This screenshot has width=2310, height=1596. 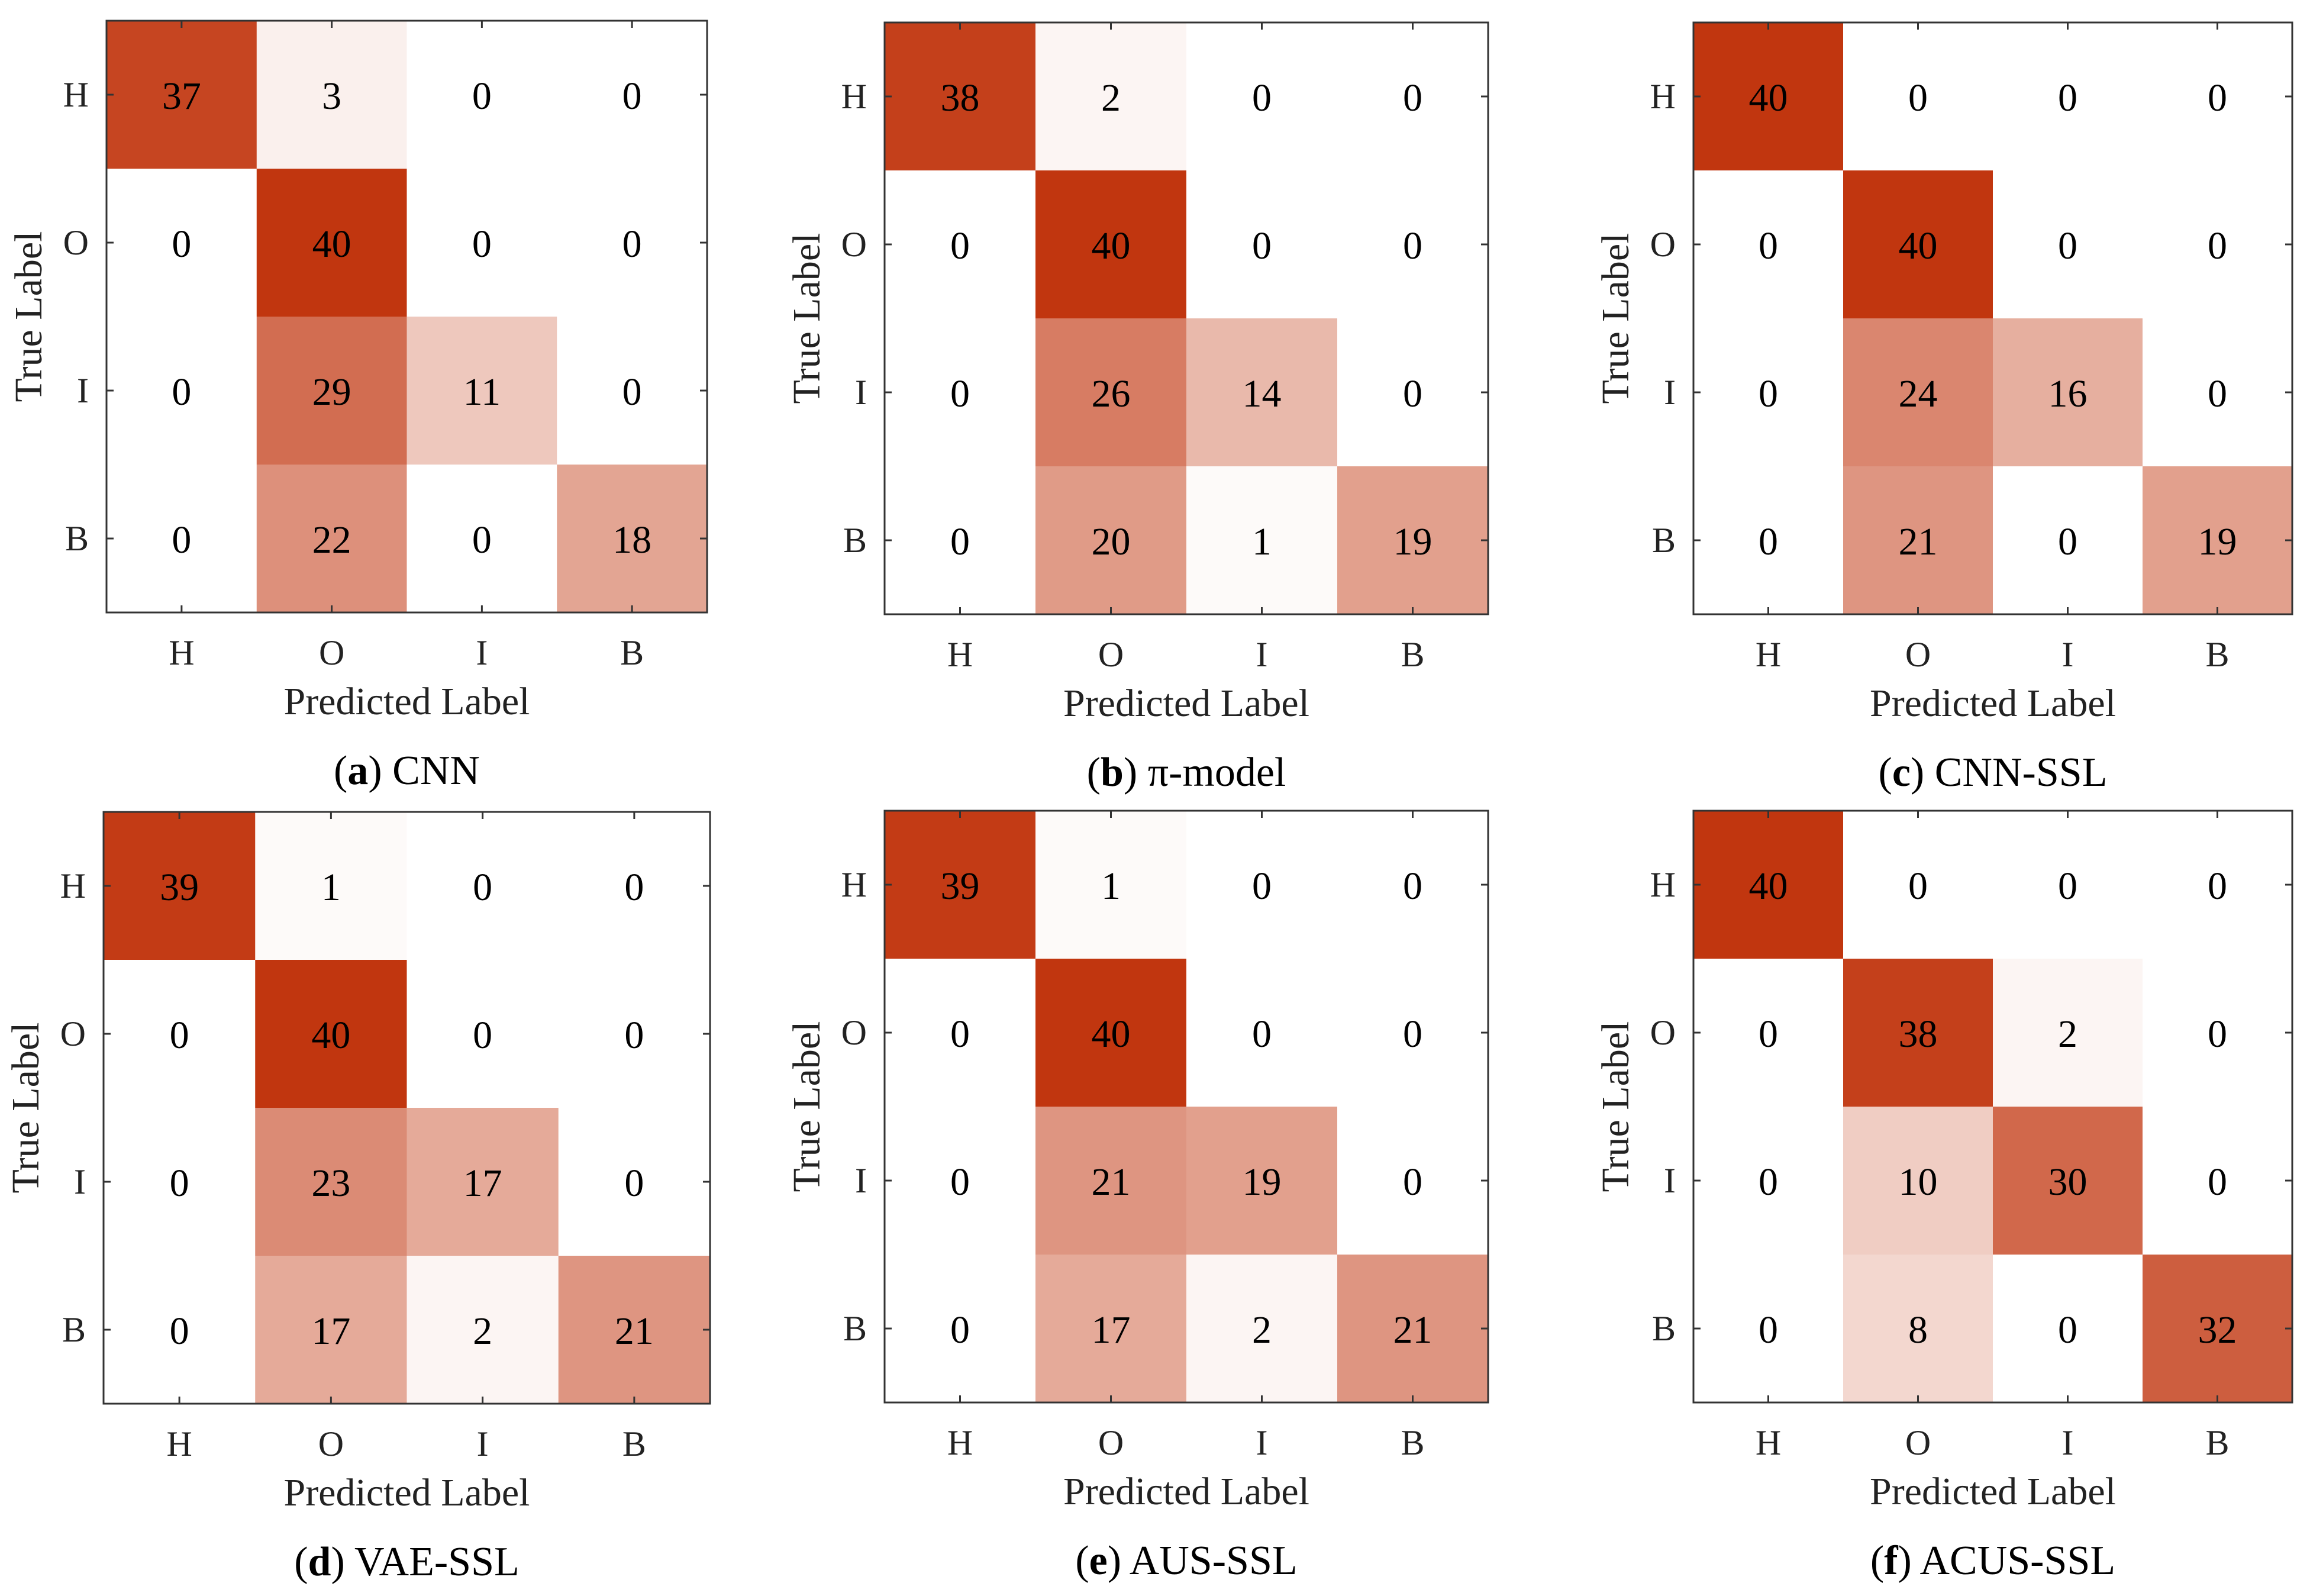 I want to click on cell-value-label: 22, so click(x=331, y=540).